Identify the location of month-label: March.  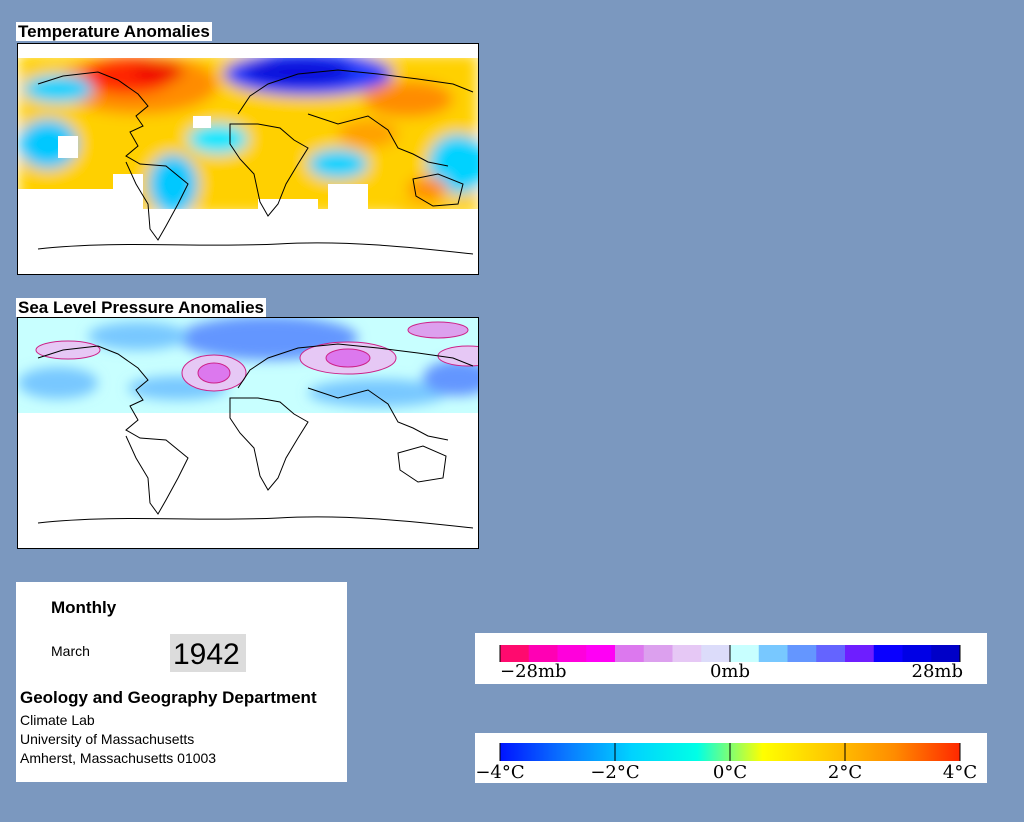
(70, 651).